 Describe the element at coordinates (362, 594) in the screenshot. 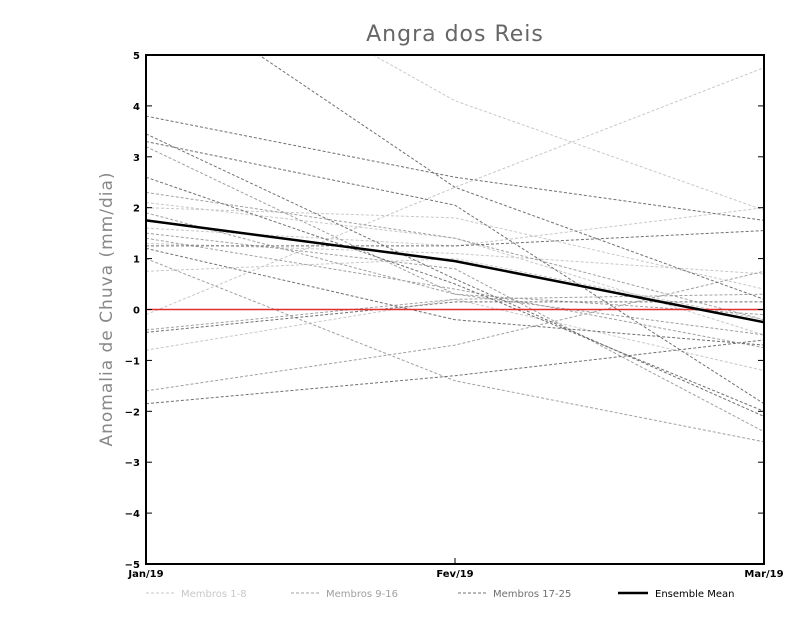

I see `legend-label-group-2: Membros 9-16` at that location.